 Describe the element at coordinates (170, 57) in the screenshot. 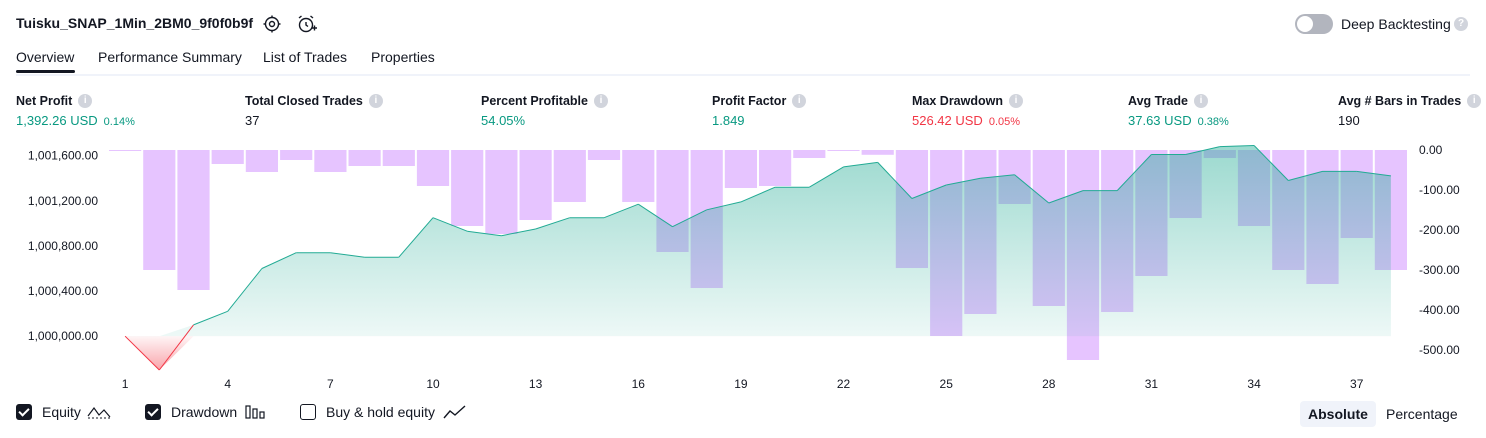

I see `tab-performance-summary: Performance Summary` at that location.